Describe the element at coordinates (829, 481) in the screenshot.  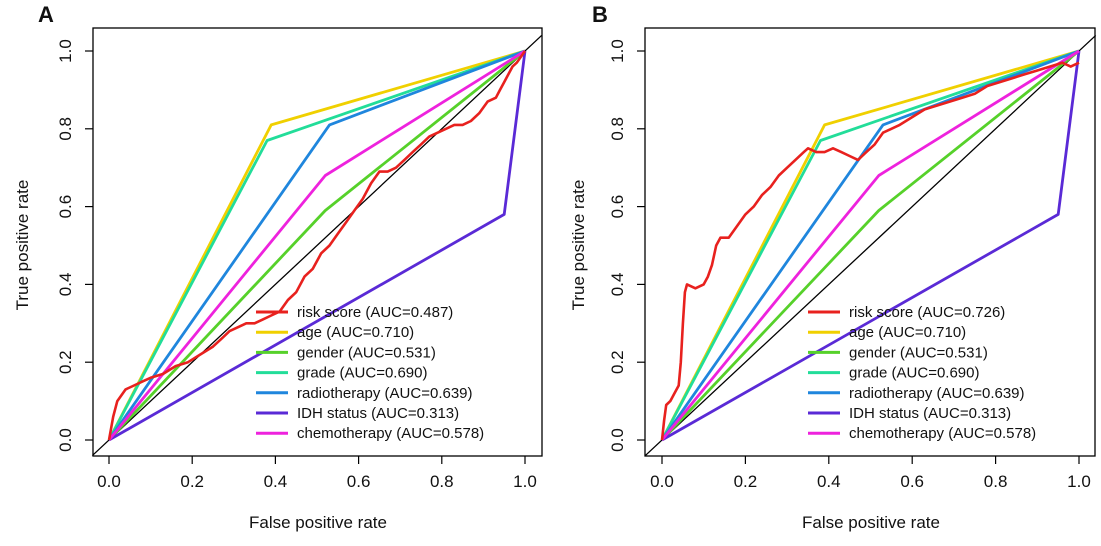
I see `panel-b-x-tick-label: 0.4` at that location.